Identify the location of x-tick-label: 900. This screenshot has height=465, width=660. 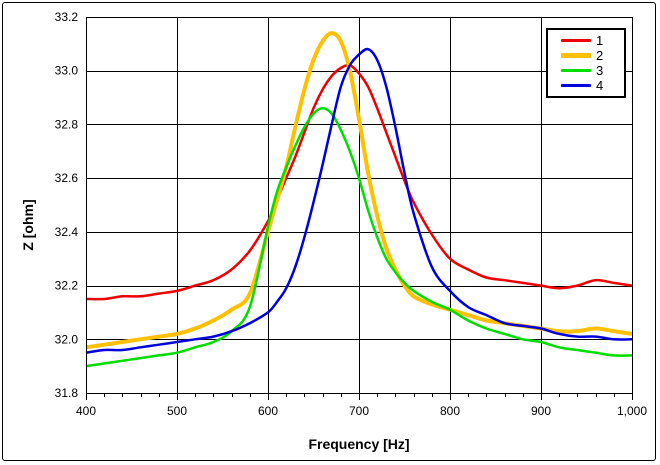
(541, 411).